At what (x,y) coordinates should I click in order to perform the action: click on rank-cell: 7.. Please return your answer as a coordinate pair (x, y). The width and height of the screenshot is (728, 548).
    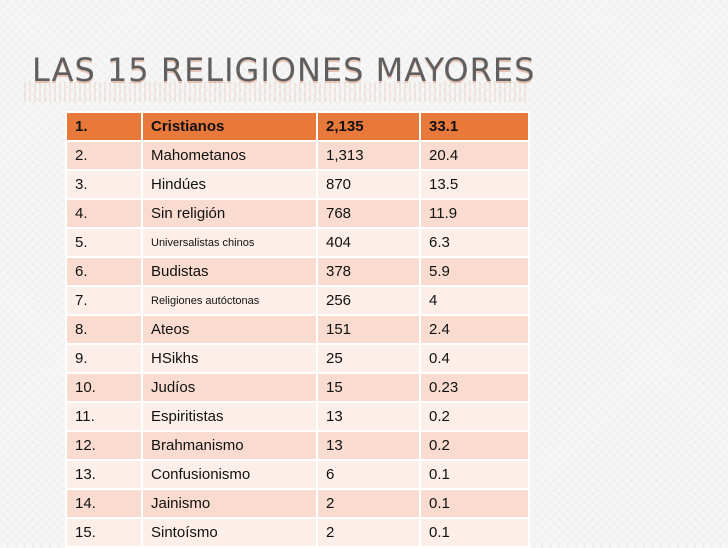
    Looking at the image, I should click on (104, 300).